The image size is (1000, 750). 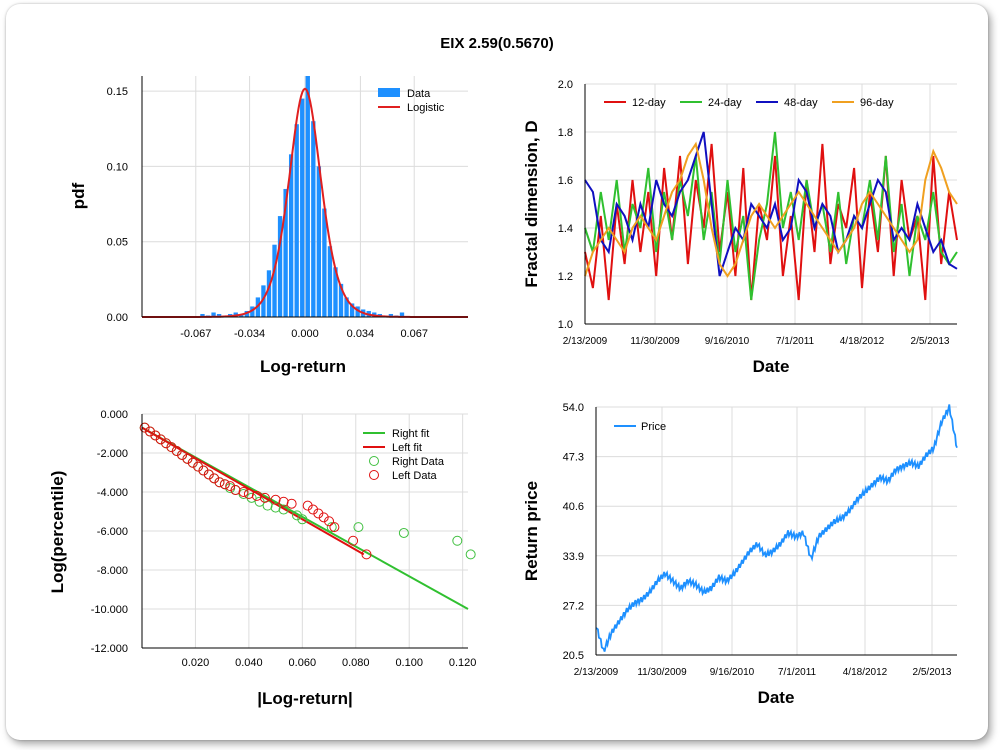 I want to click on tails-legend-label: Right Data, so click(x=418, y=462).